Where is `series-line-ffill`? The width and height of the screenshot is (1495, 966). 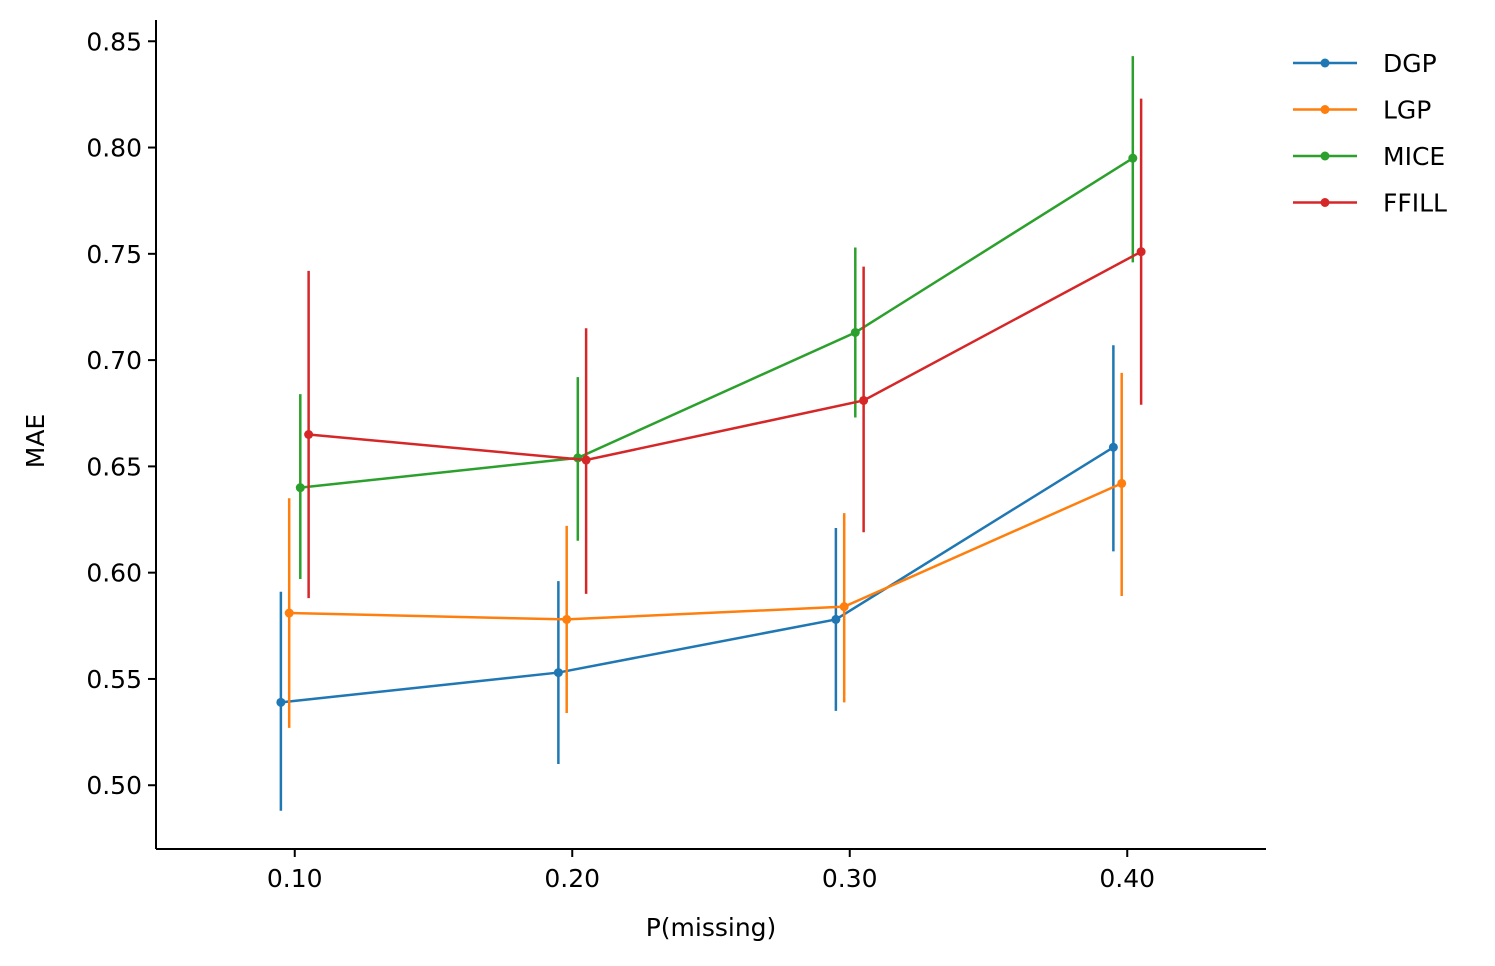 series-line-ffill is located at coordinates (725, 356).